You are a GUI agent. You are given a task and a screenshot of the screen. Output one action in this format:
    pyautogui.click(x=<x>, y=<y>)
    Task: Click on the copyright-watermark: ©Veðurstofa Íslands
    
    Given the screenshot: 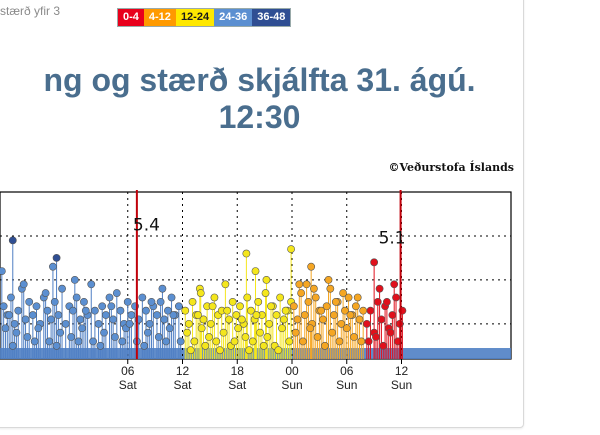 What is the action you would take?
    pyautogui.click(x=451, y=167)
    